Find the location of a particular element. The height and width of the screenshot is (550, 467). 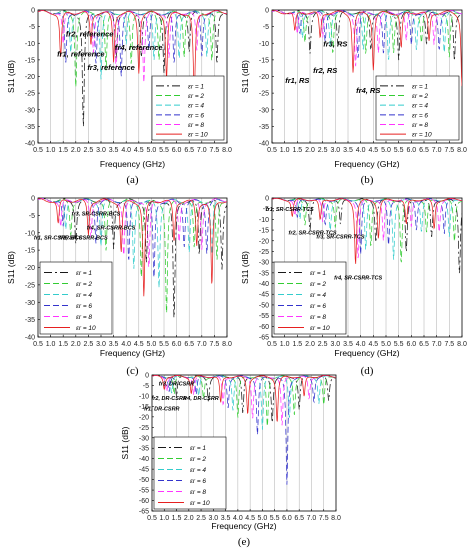

annotation-label: fr2, DR-CSRR is located at coordinates (168, 399).